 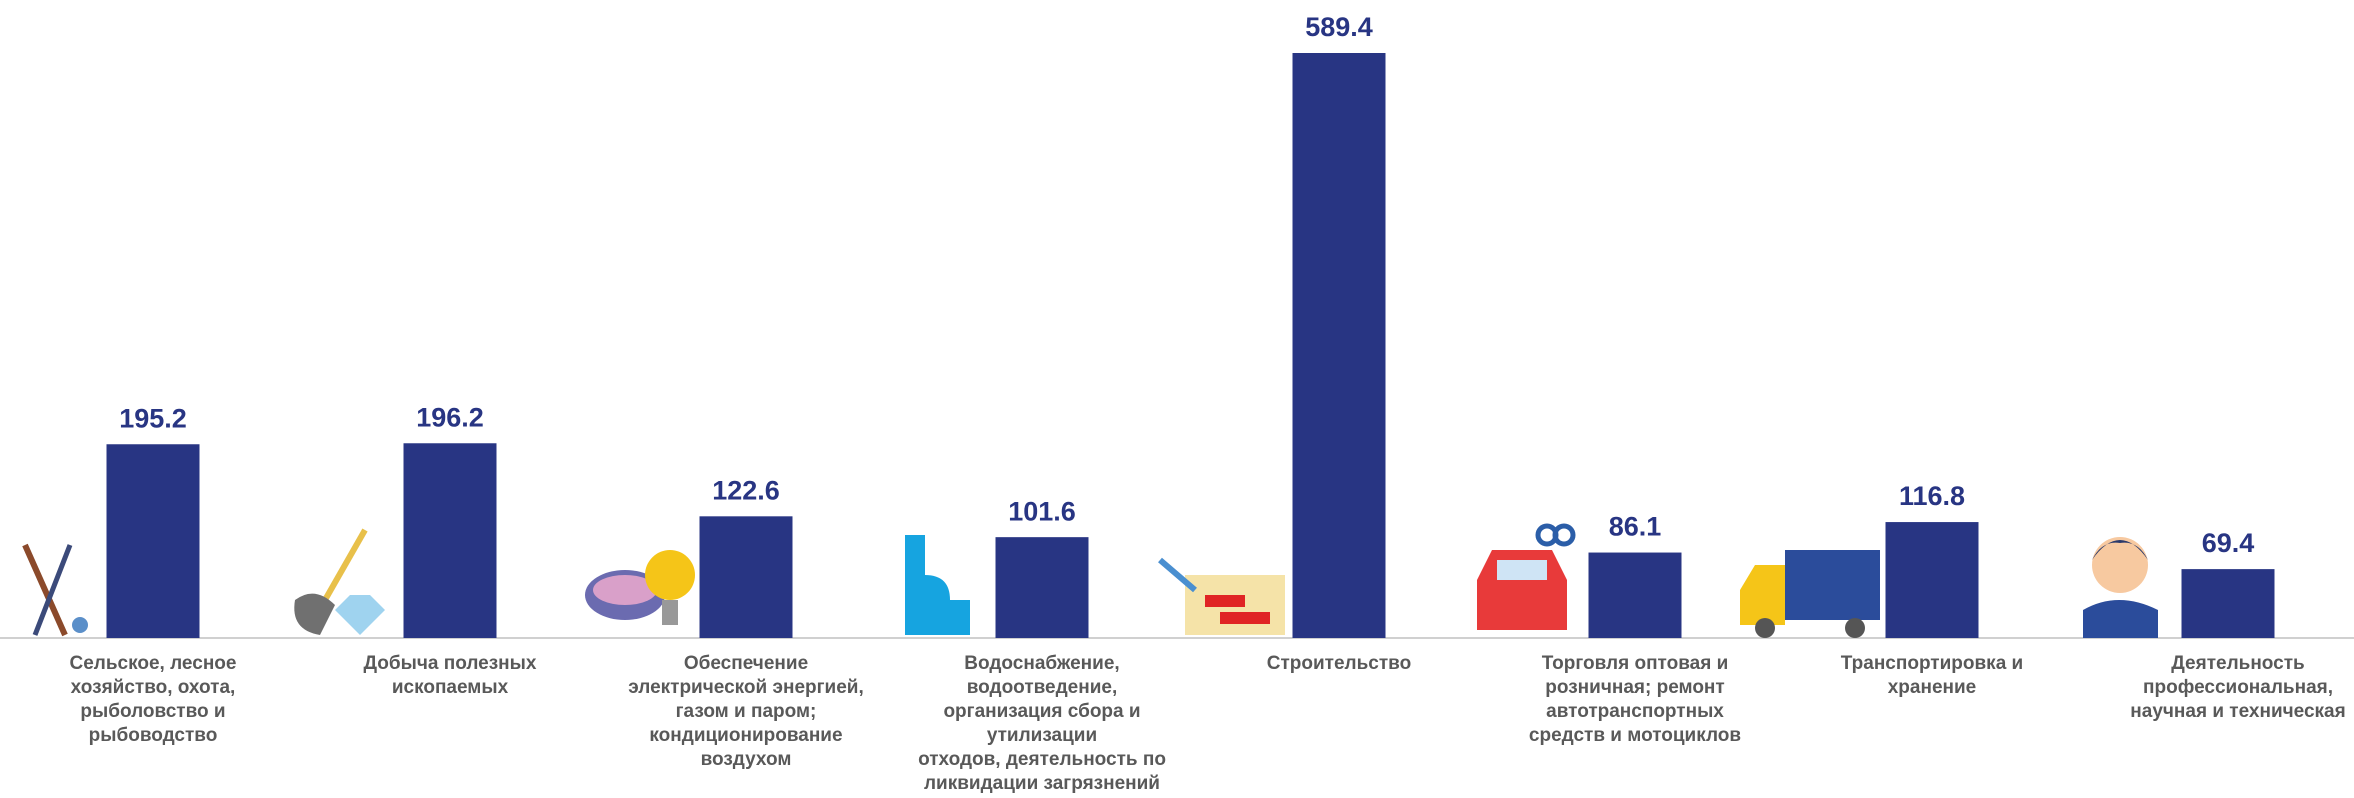 What do you see at coordinates (1339, 663) in the screenshot?
I see `category-label: Строительство` at bounding box center [1339, 663].